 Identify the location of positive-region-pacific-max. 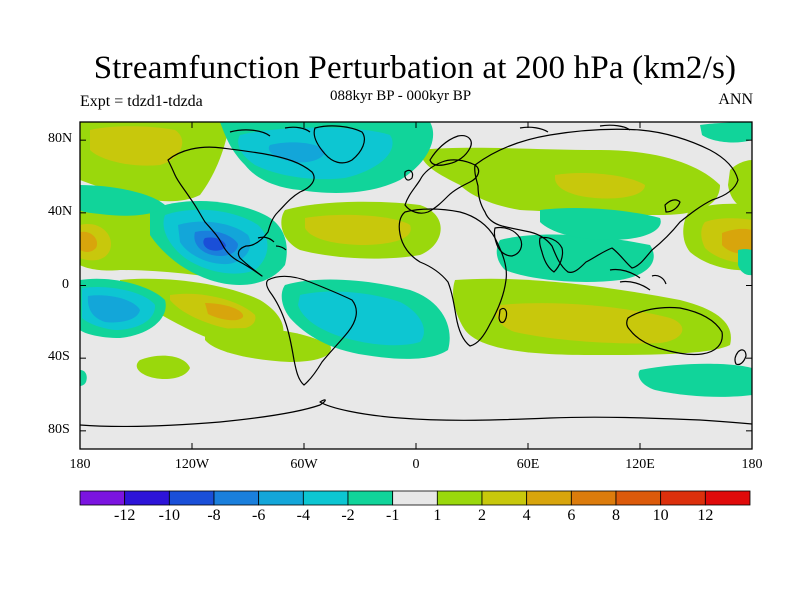
(89, 241).